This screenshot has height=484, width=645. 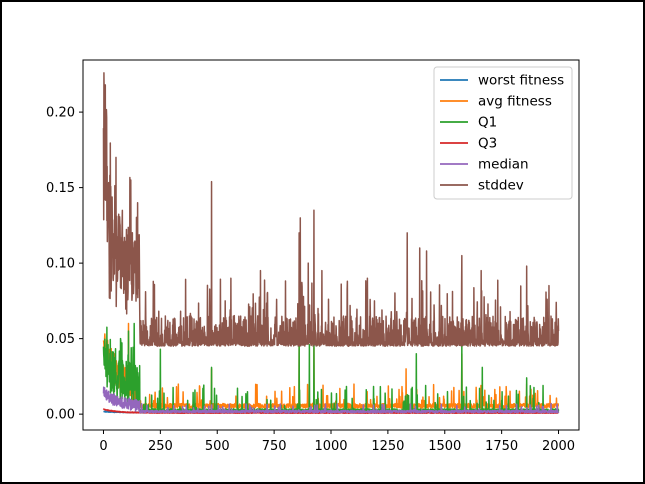 What do you see at coordinates (501, 446) in the screenshot?
I see `x-tick-label: 1750` at bounding box center [501, 446].